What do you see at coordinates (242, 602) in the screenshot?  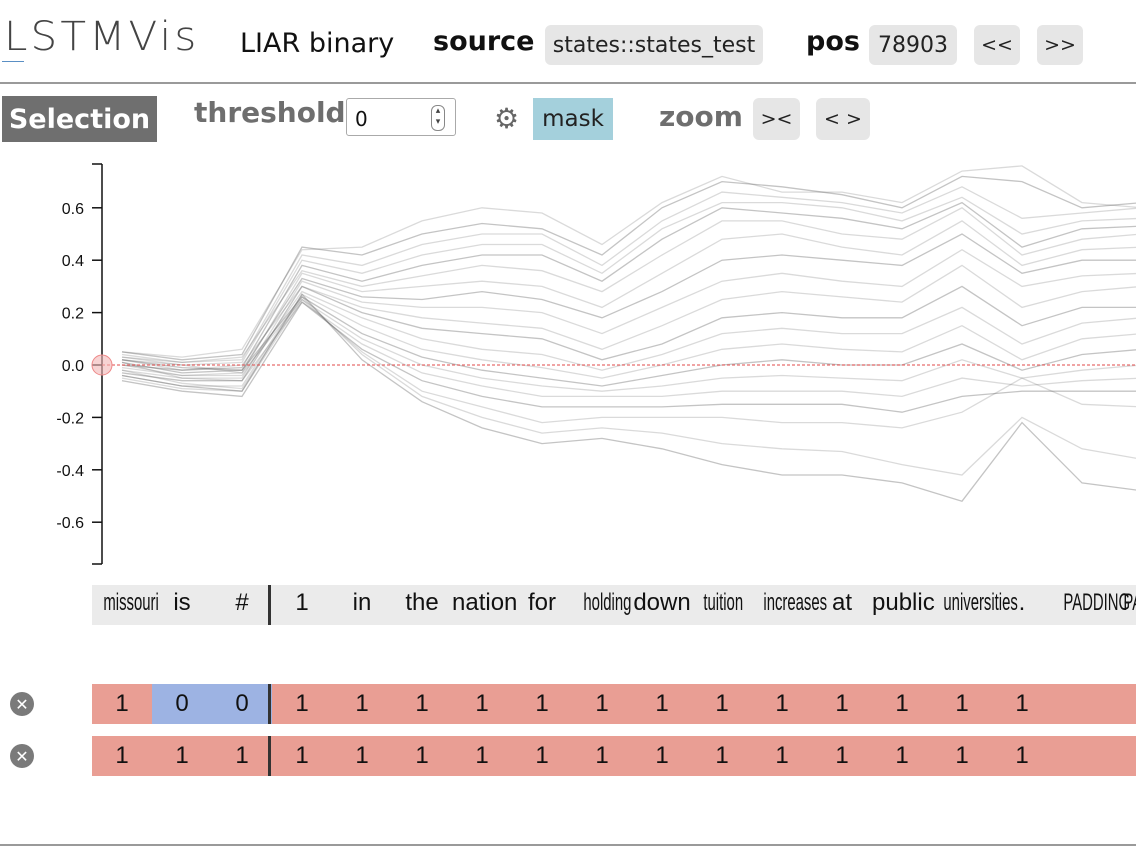 I see `word-token: #` at bounding box center [242, 602].